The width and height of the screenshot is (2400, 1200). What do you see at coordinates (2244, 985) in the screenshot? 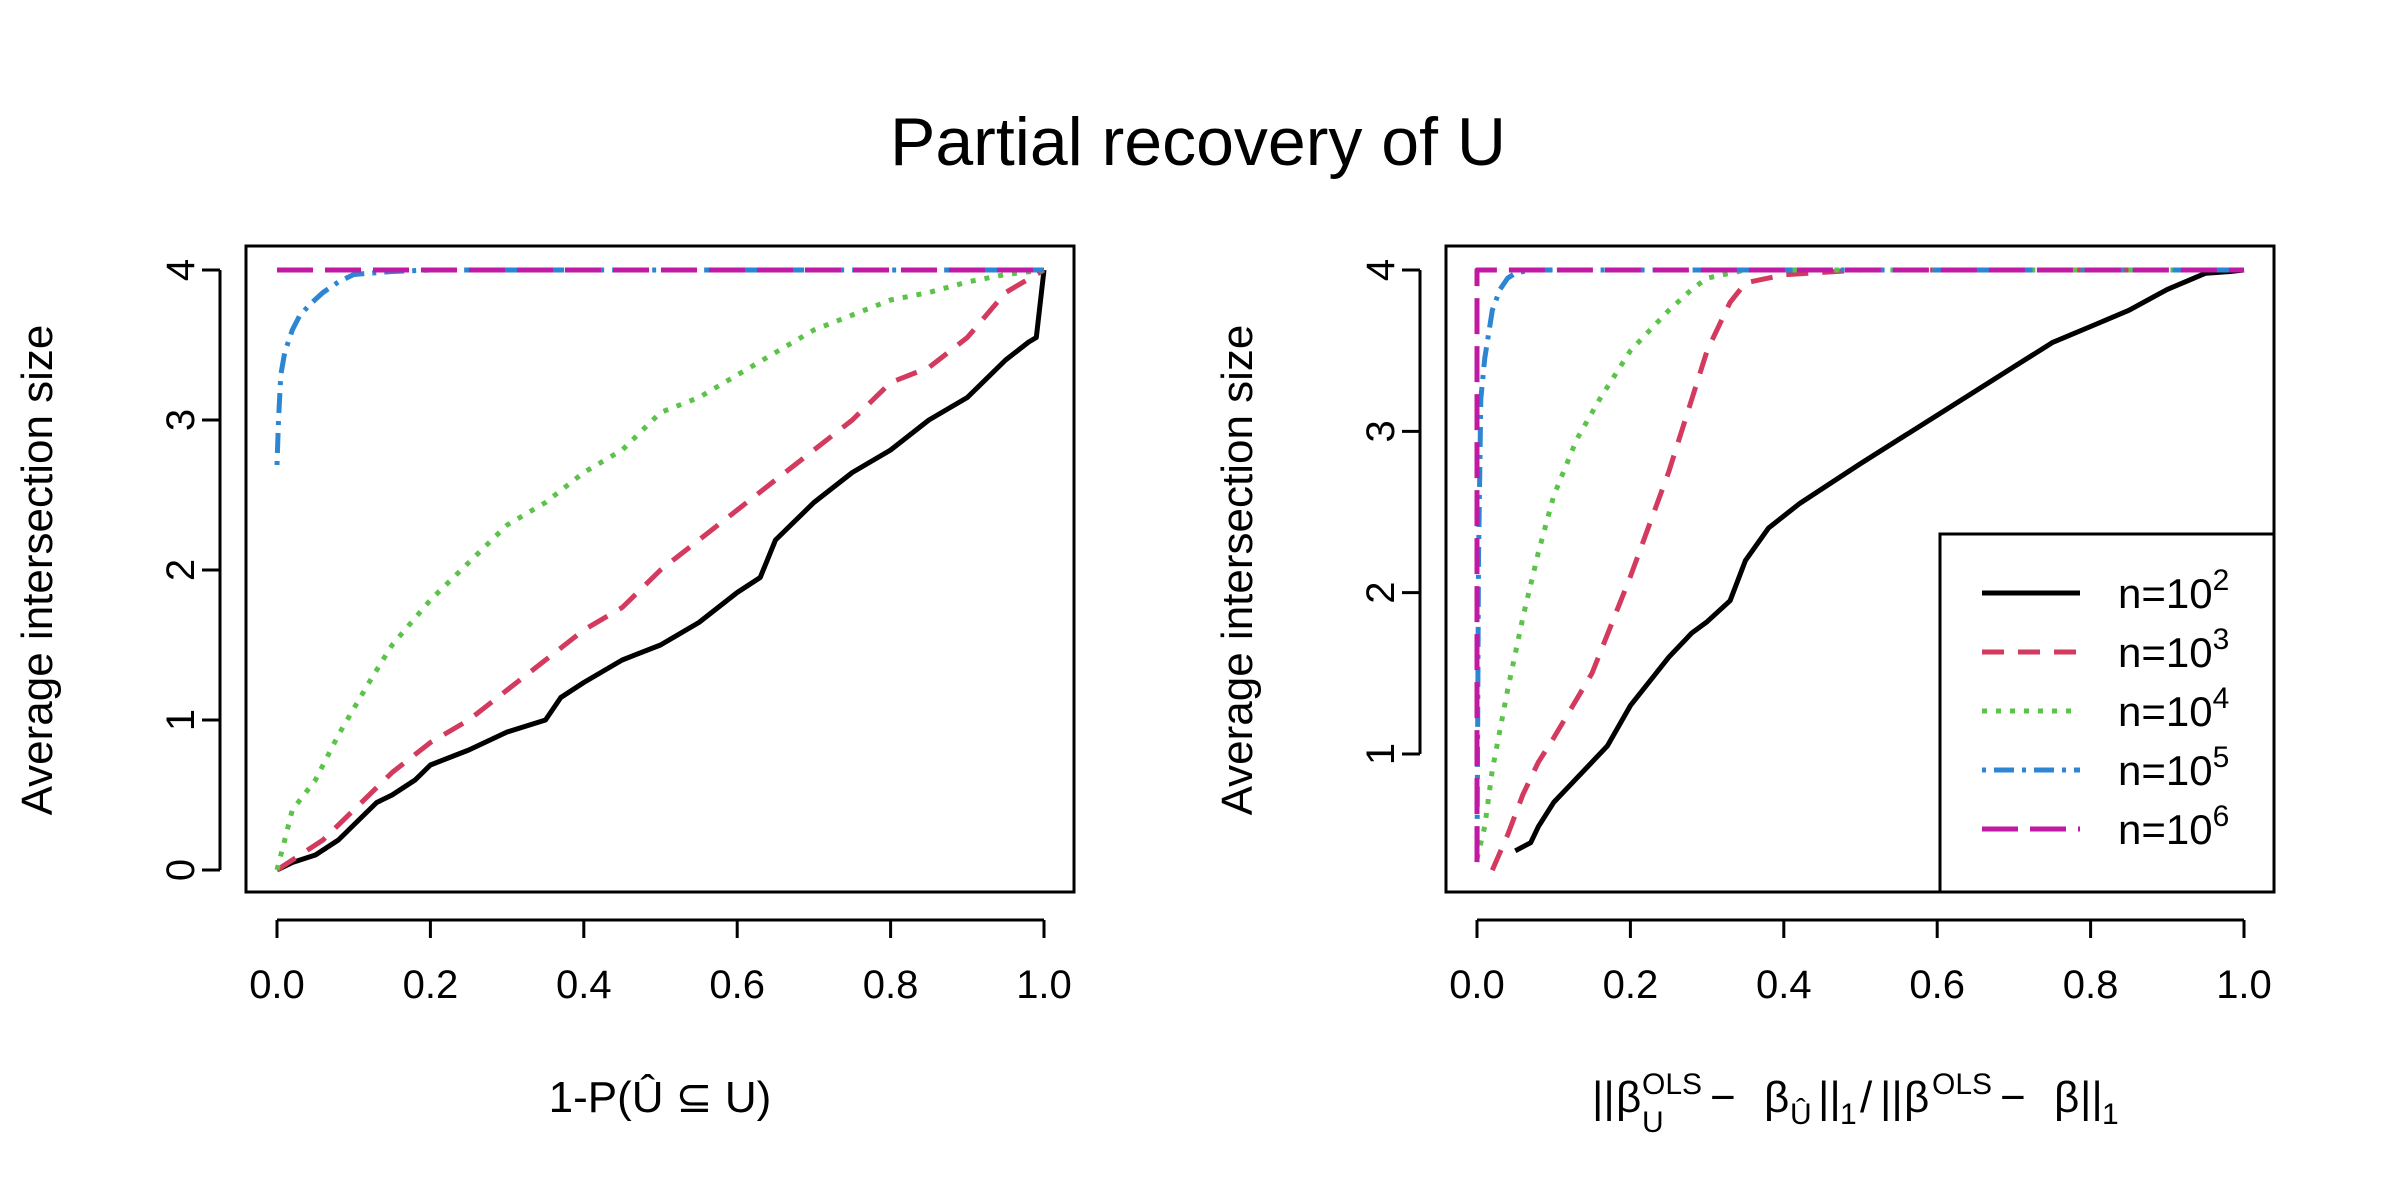
I see `right-x-tick-label: 1.0` at bounding box center [2244, 985].